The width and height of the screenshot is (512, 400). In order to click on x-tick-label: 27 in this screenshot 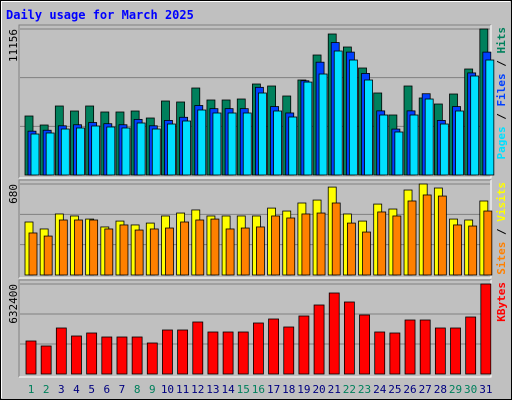, I will do `click(425, 389)`.